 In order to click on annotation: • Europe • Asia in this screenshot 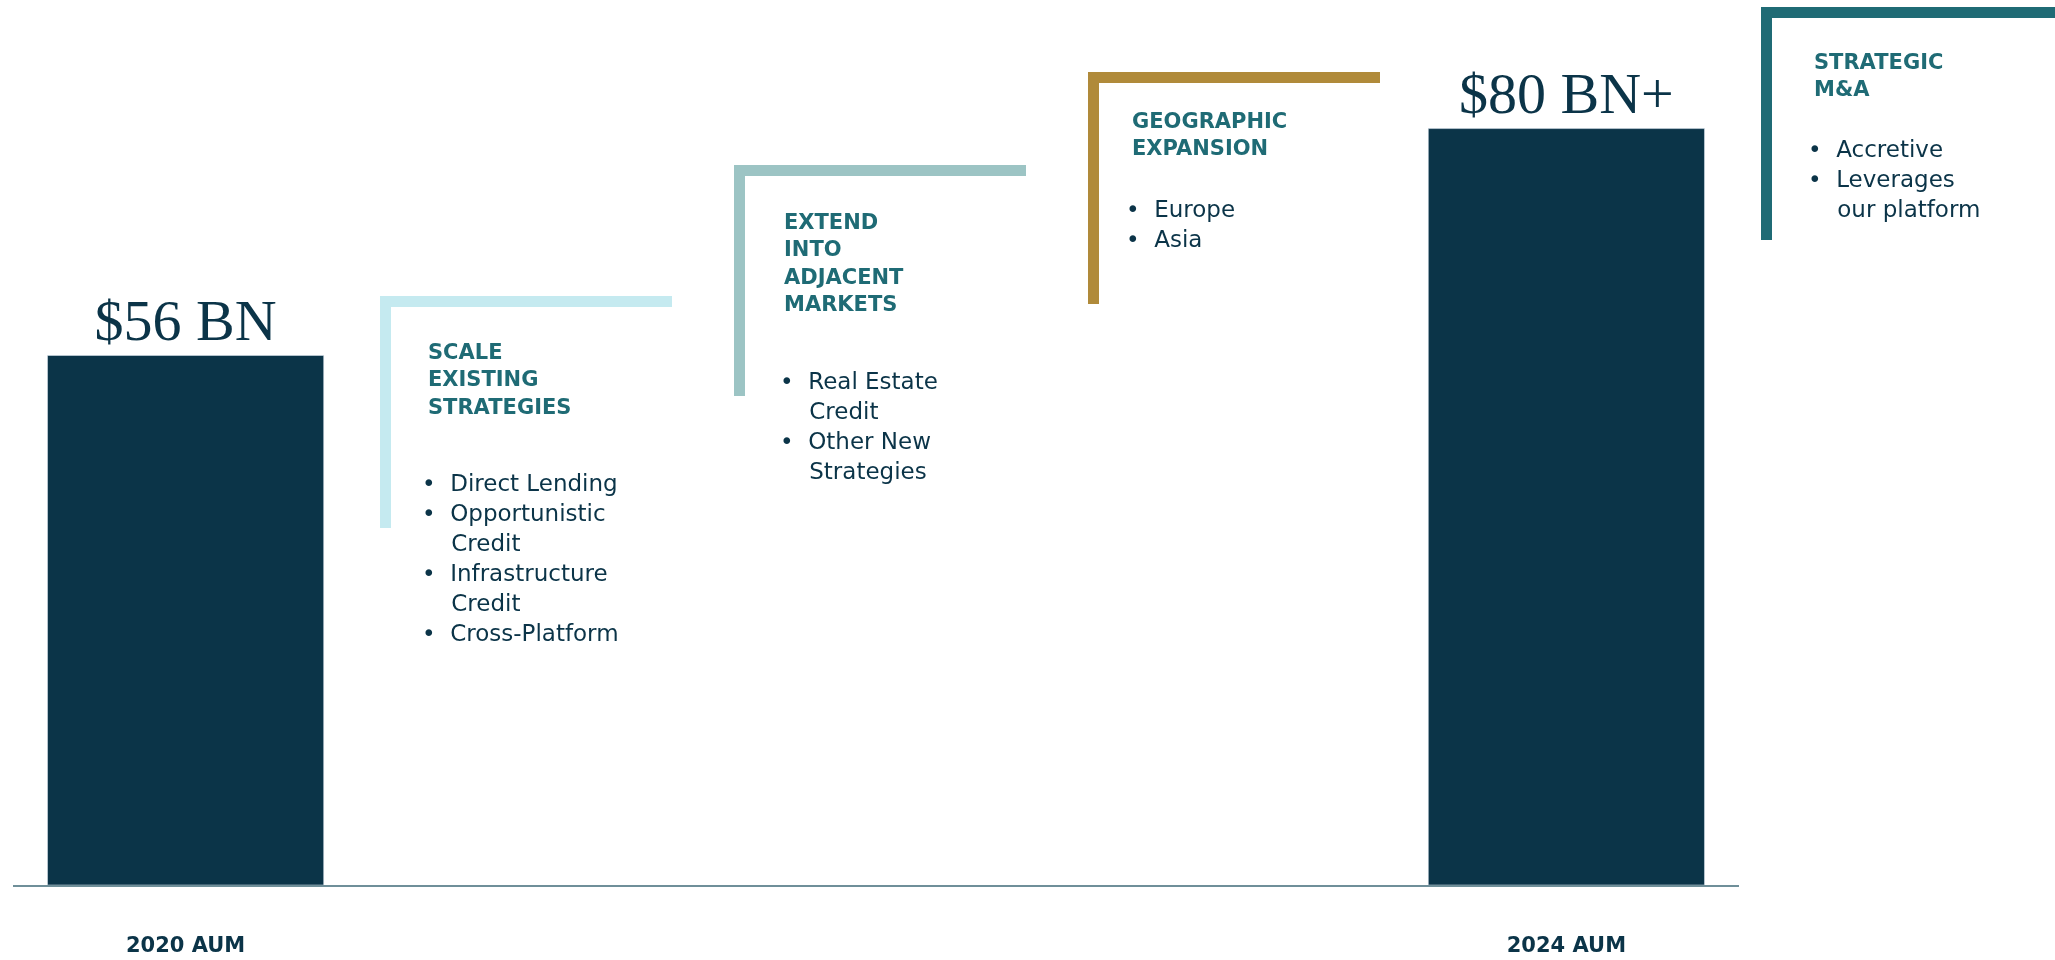, I will do `click(1181, 224)`.